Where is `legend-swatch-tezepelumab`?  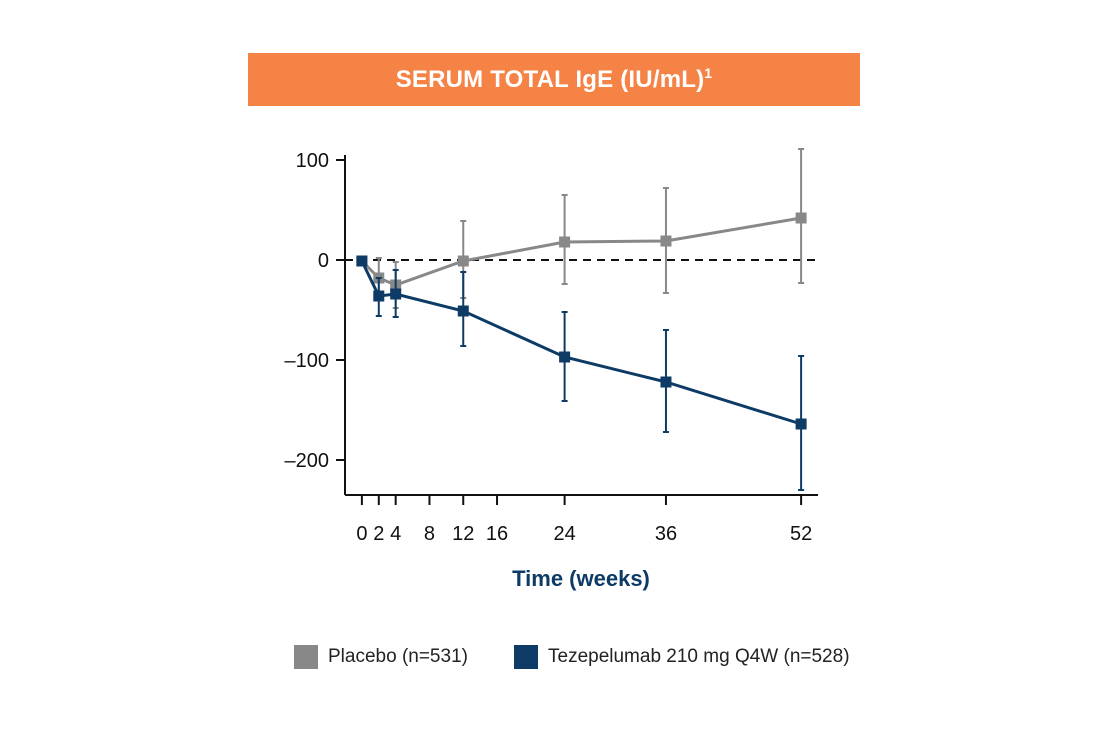 legend-swatch-tezepelumab is located at coordinates (526, 657).